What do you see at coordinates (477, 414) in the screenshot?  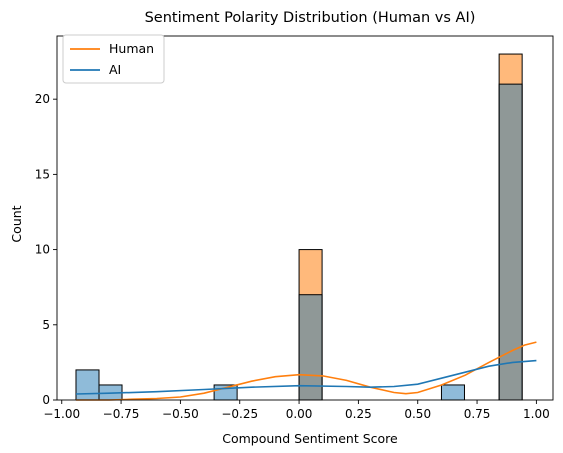 I see `x-tick-label-7: 0.75` at bounding box center [477, 414].